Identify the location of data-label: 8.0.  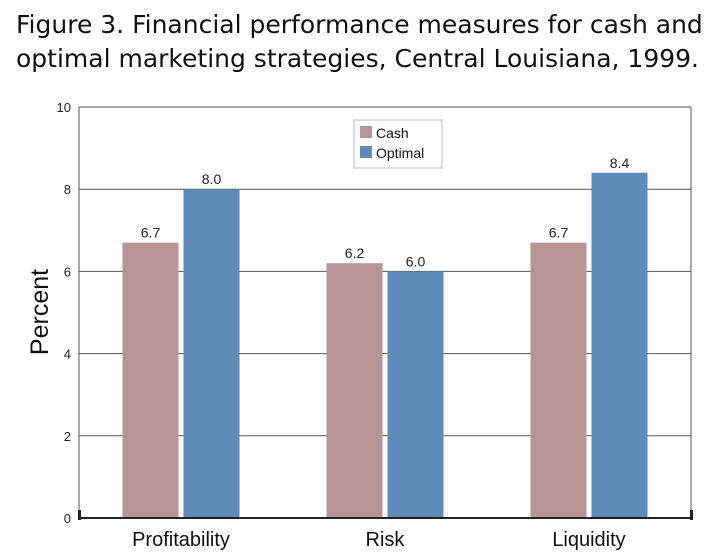
(212, 179).